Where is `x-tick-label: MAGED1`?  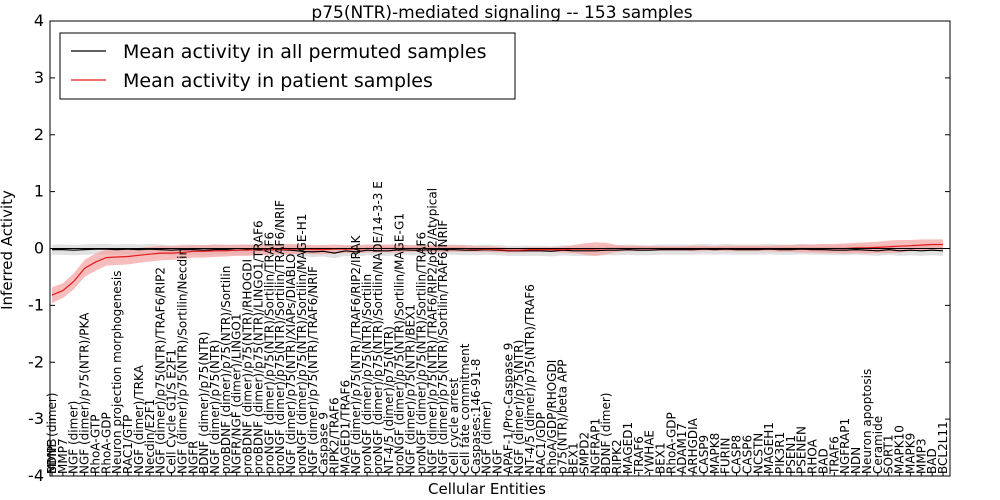
x-tick-label: MAGED1 is located at coordinates (628, 448).